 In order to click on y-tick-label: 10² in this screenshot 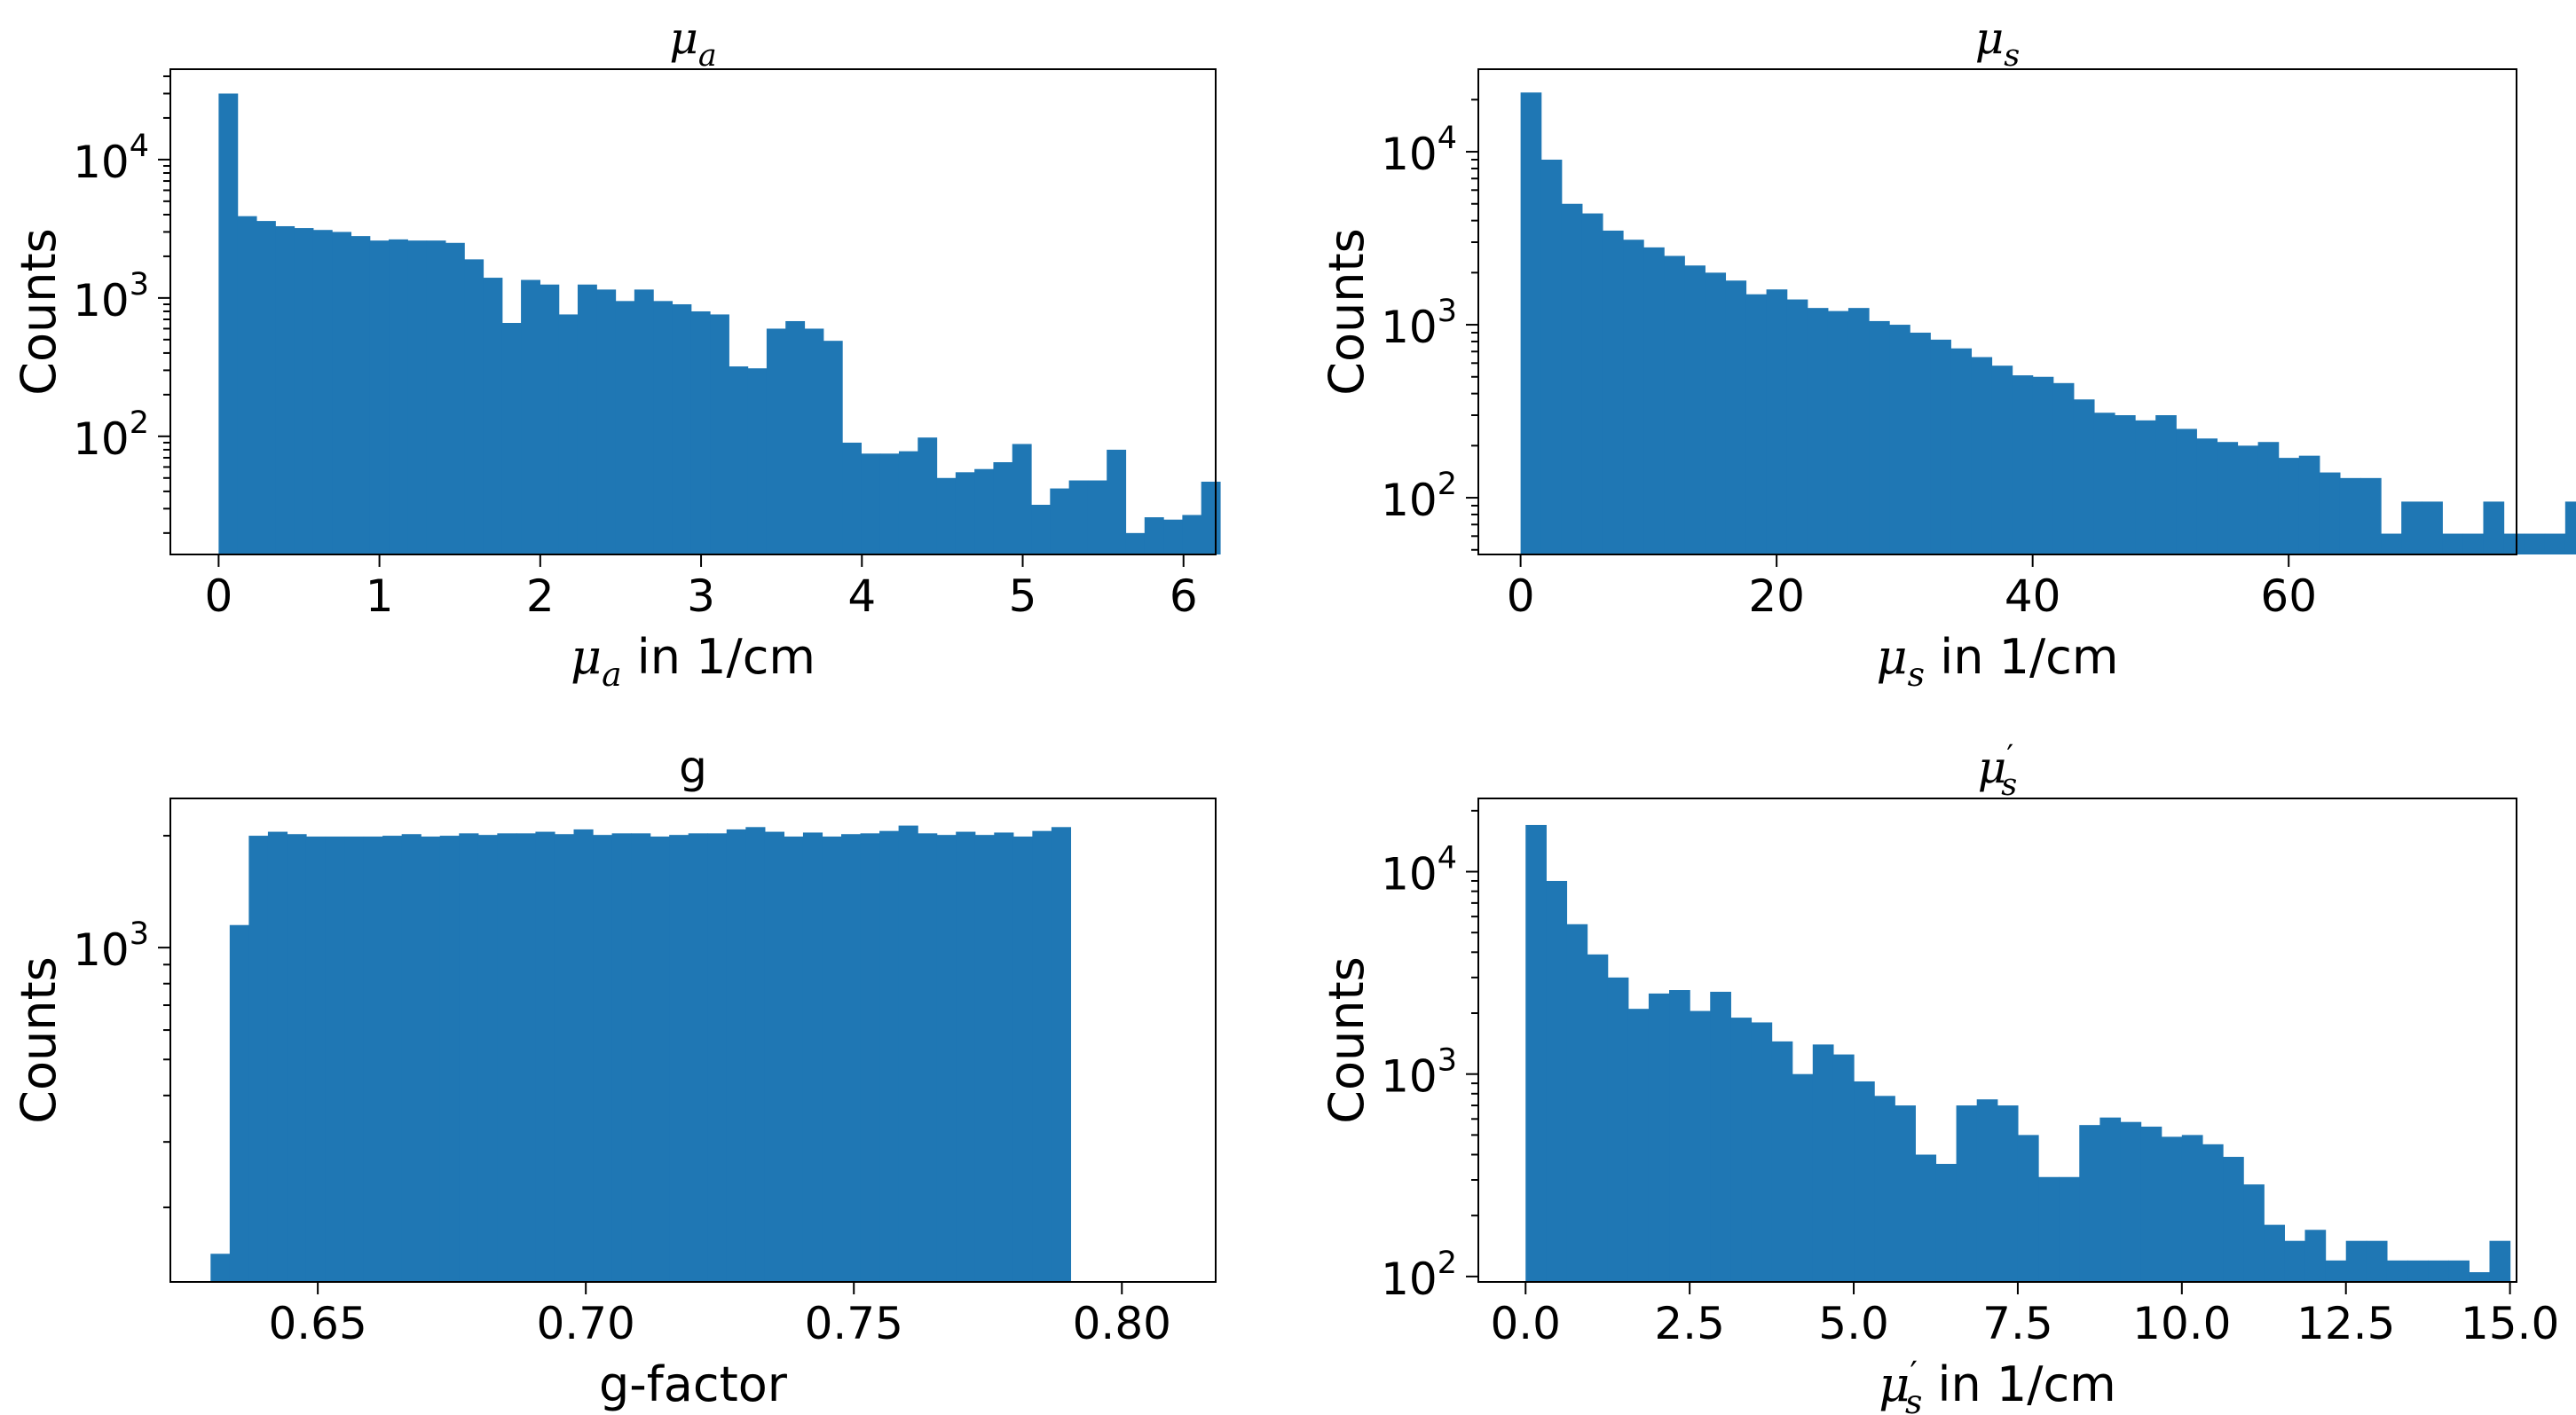, I will do `click(111, 435)`.